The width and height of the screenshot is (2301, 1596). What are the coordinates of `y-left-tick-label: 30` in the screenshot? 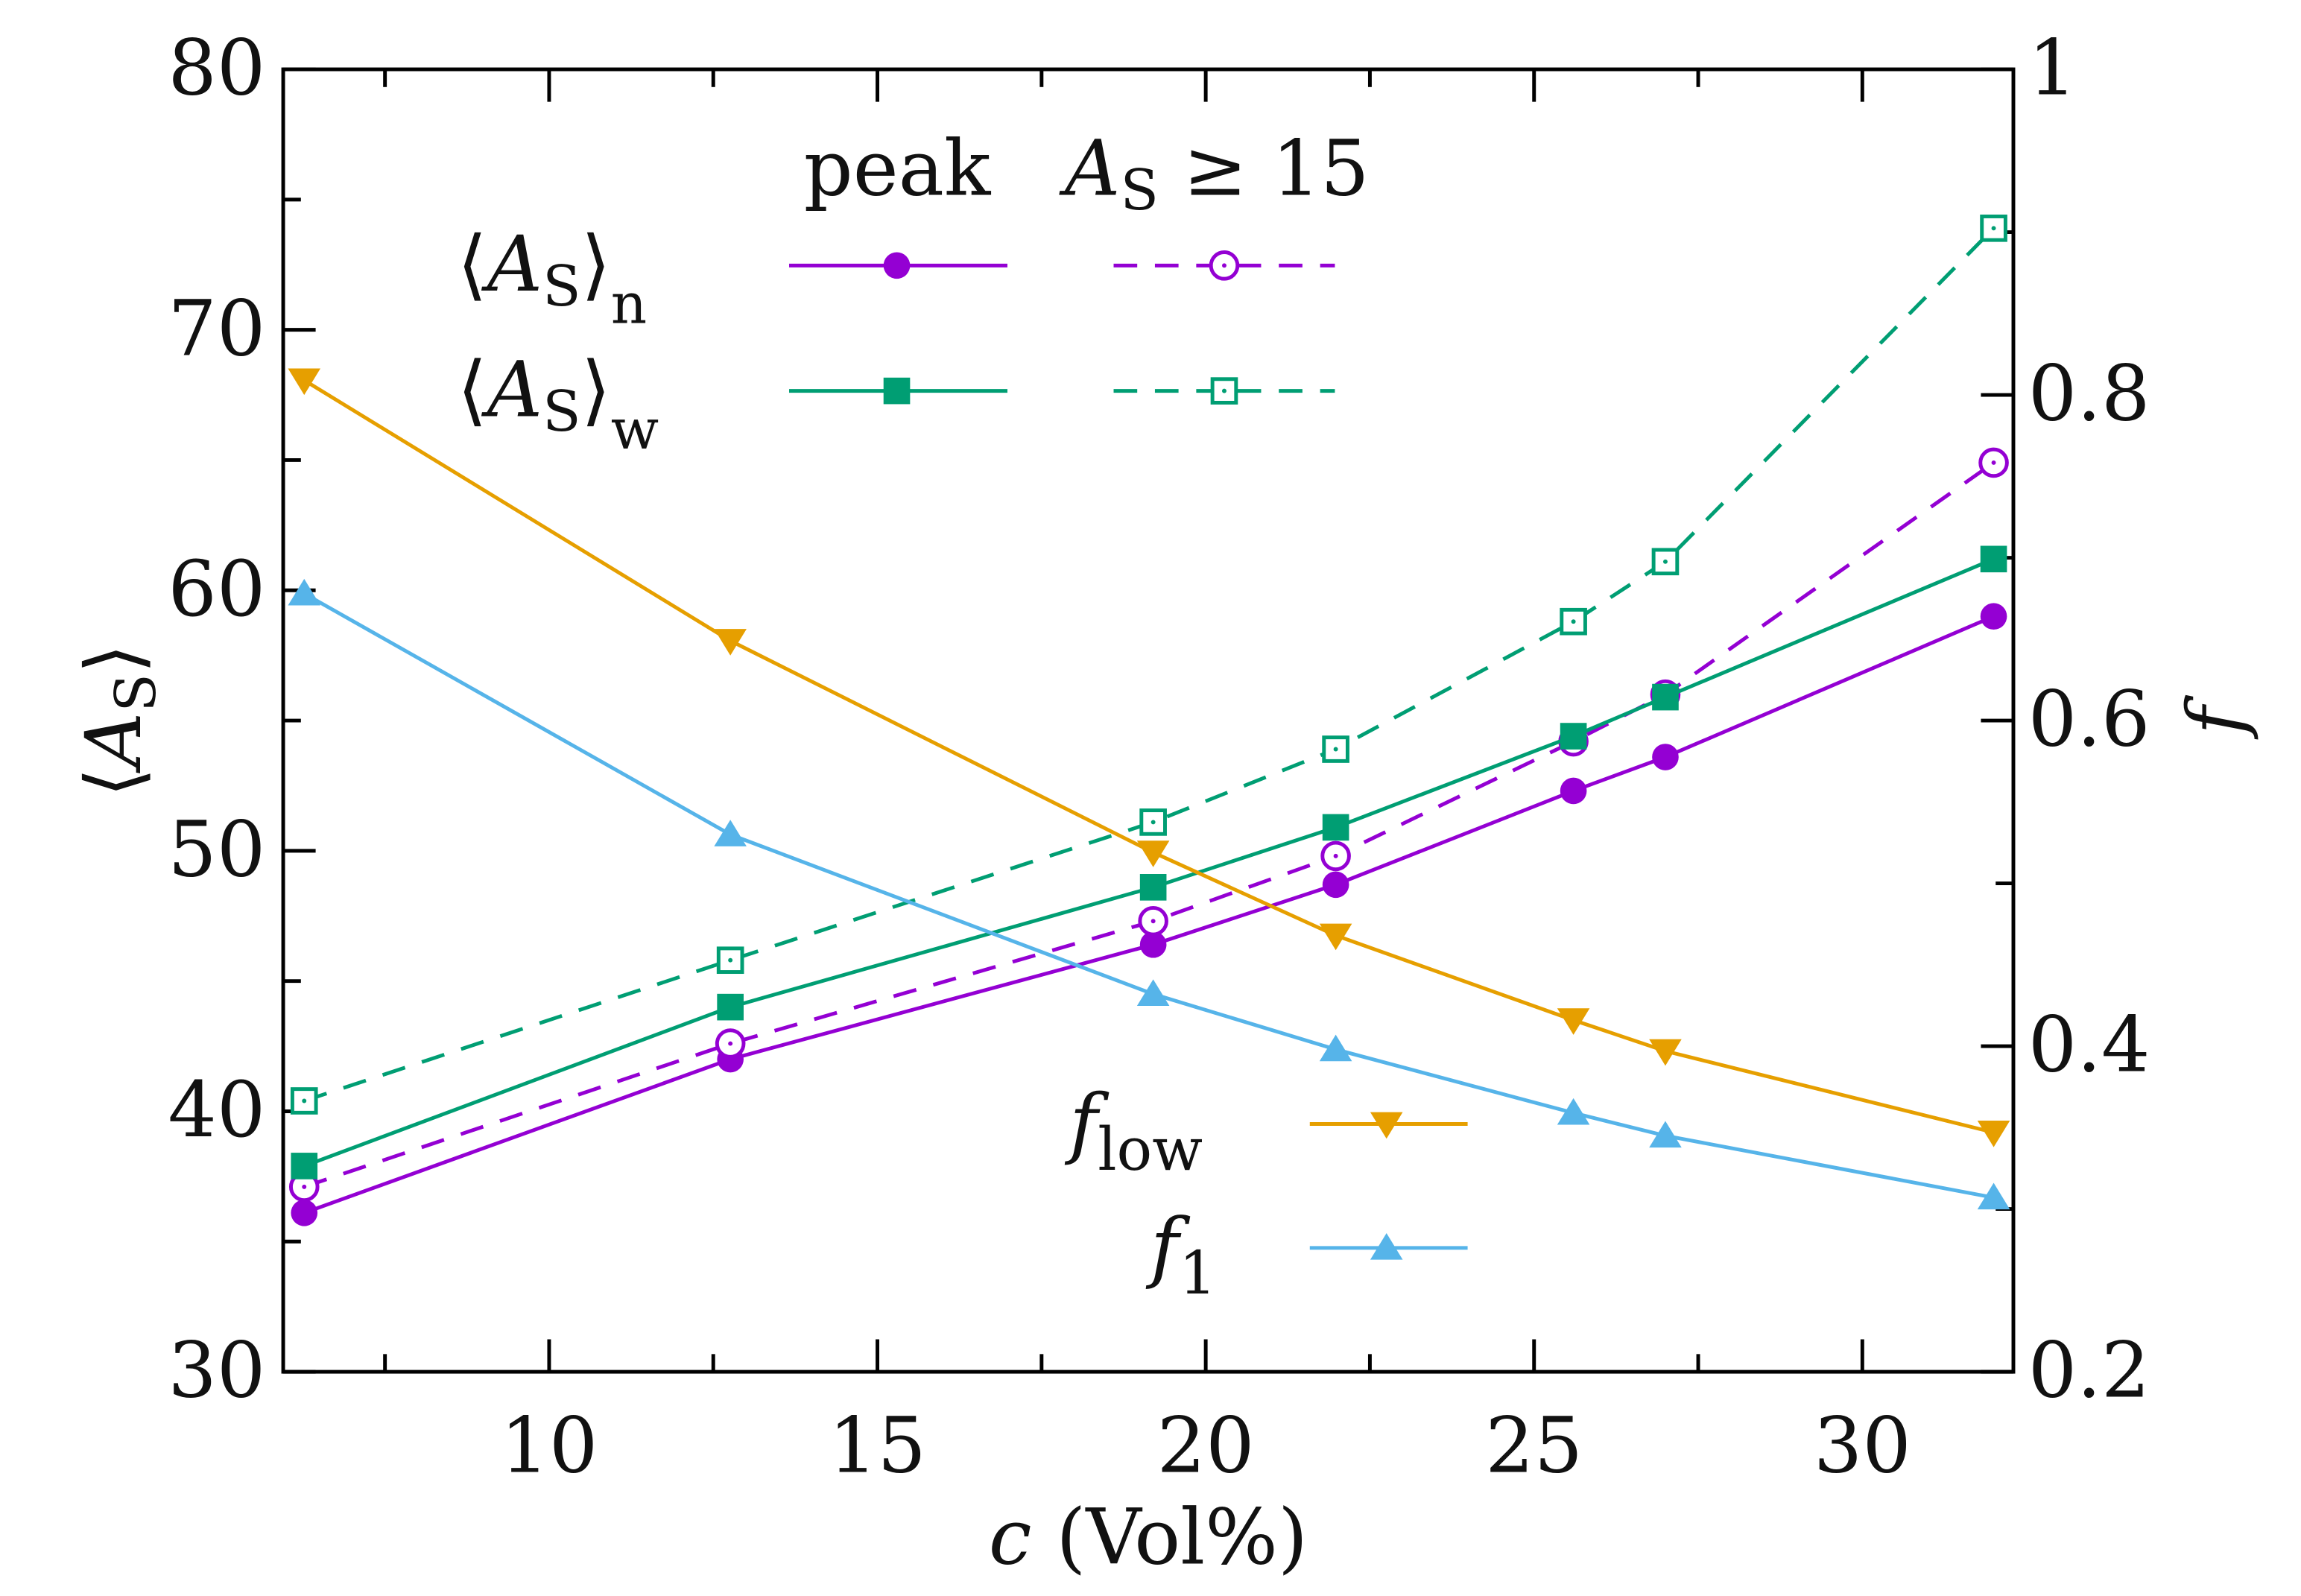 It's located at (216, 1371).